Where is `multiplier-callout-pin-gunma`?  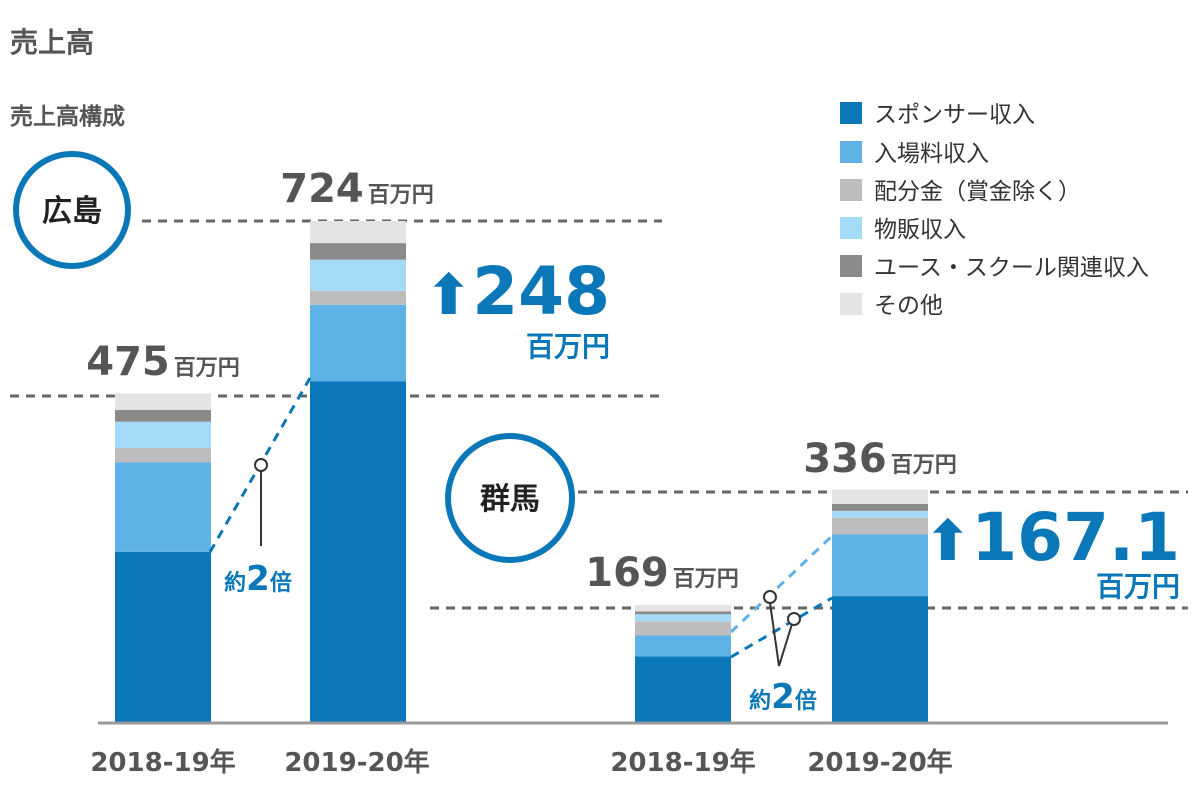
multiplier-callout-pin-gunma is located at coordinates (782, 628).